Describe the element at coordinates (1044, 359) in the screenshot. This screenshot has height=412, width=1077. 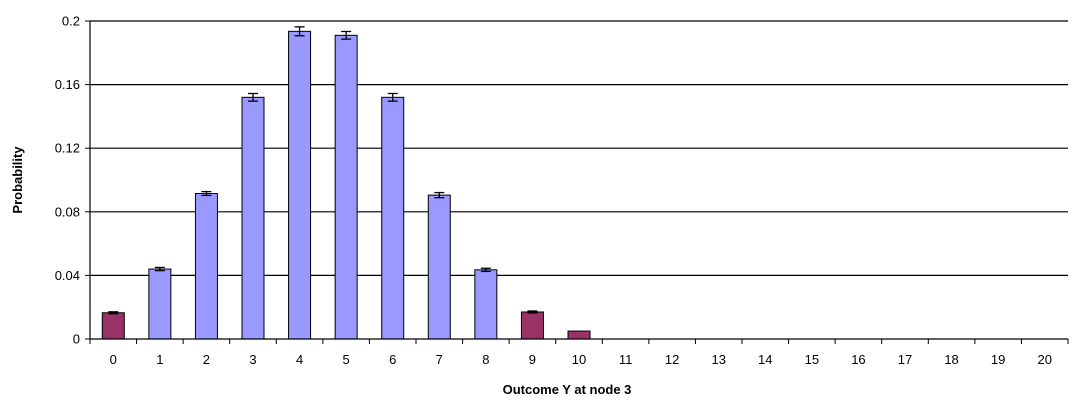
I see `x-tick-label: 20` at that location.